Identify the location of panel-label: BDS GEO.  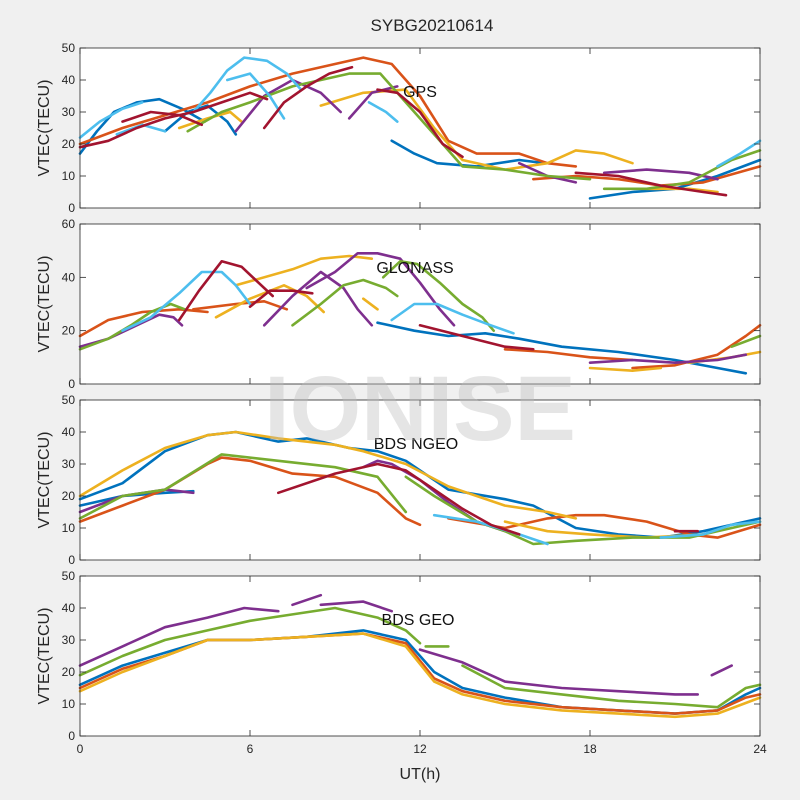
(418, 620).